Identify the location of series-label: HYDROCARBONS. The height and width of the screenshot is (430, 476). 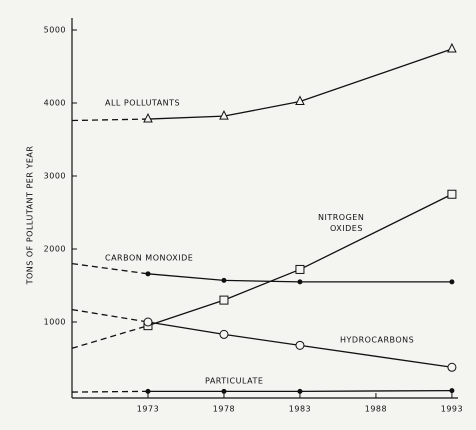
(377, 340).